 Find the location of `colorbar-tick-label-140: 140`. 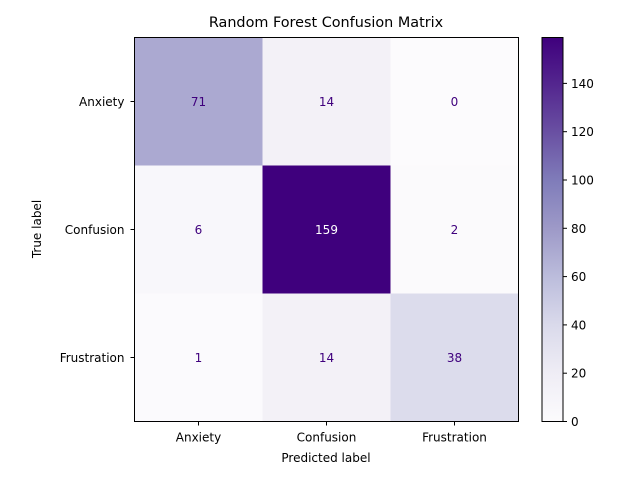

colorbar-tick-label-140: 140 is located at coordinates (582, 84).